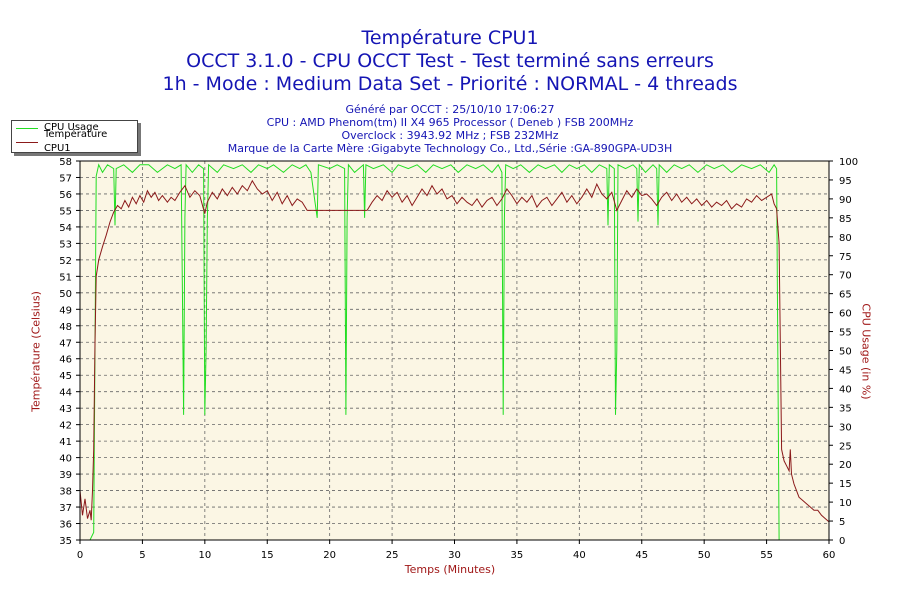 This screenshot has width=900, height=600. I want to click on legend: CPU Usage Température CPU1, so click(74, 137).